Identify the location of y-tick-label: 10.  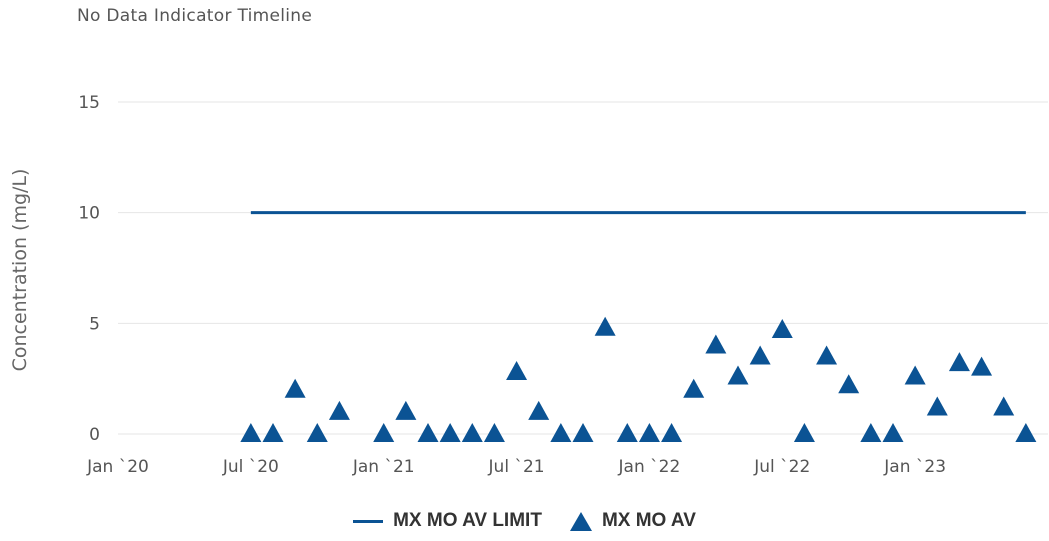
(89, 214).